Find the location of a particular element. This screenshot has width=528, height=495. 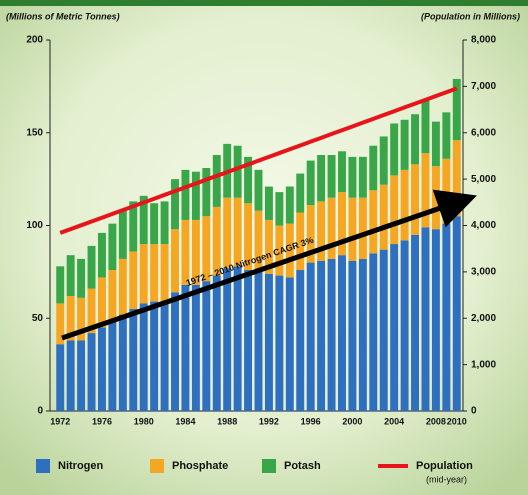

y2-axis-label: (Population in Millions) is located at coordinates (470, 16).